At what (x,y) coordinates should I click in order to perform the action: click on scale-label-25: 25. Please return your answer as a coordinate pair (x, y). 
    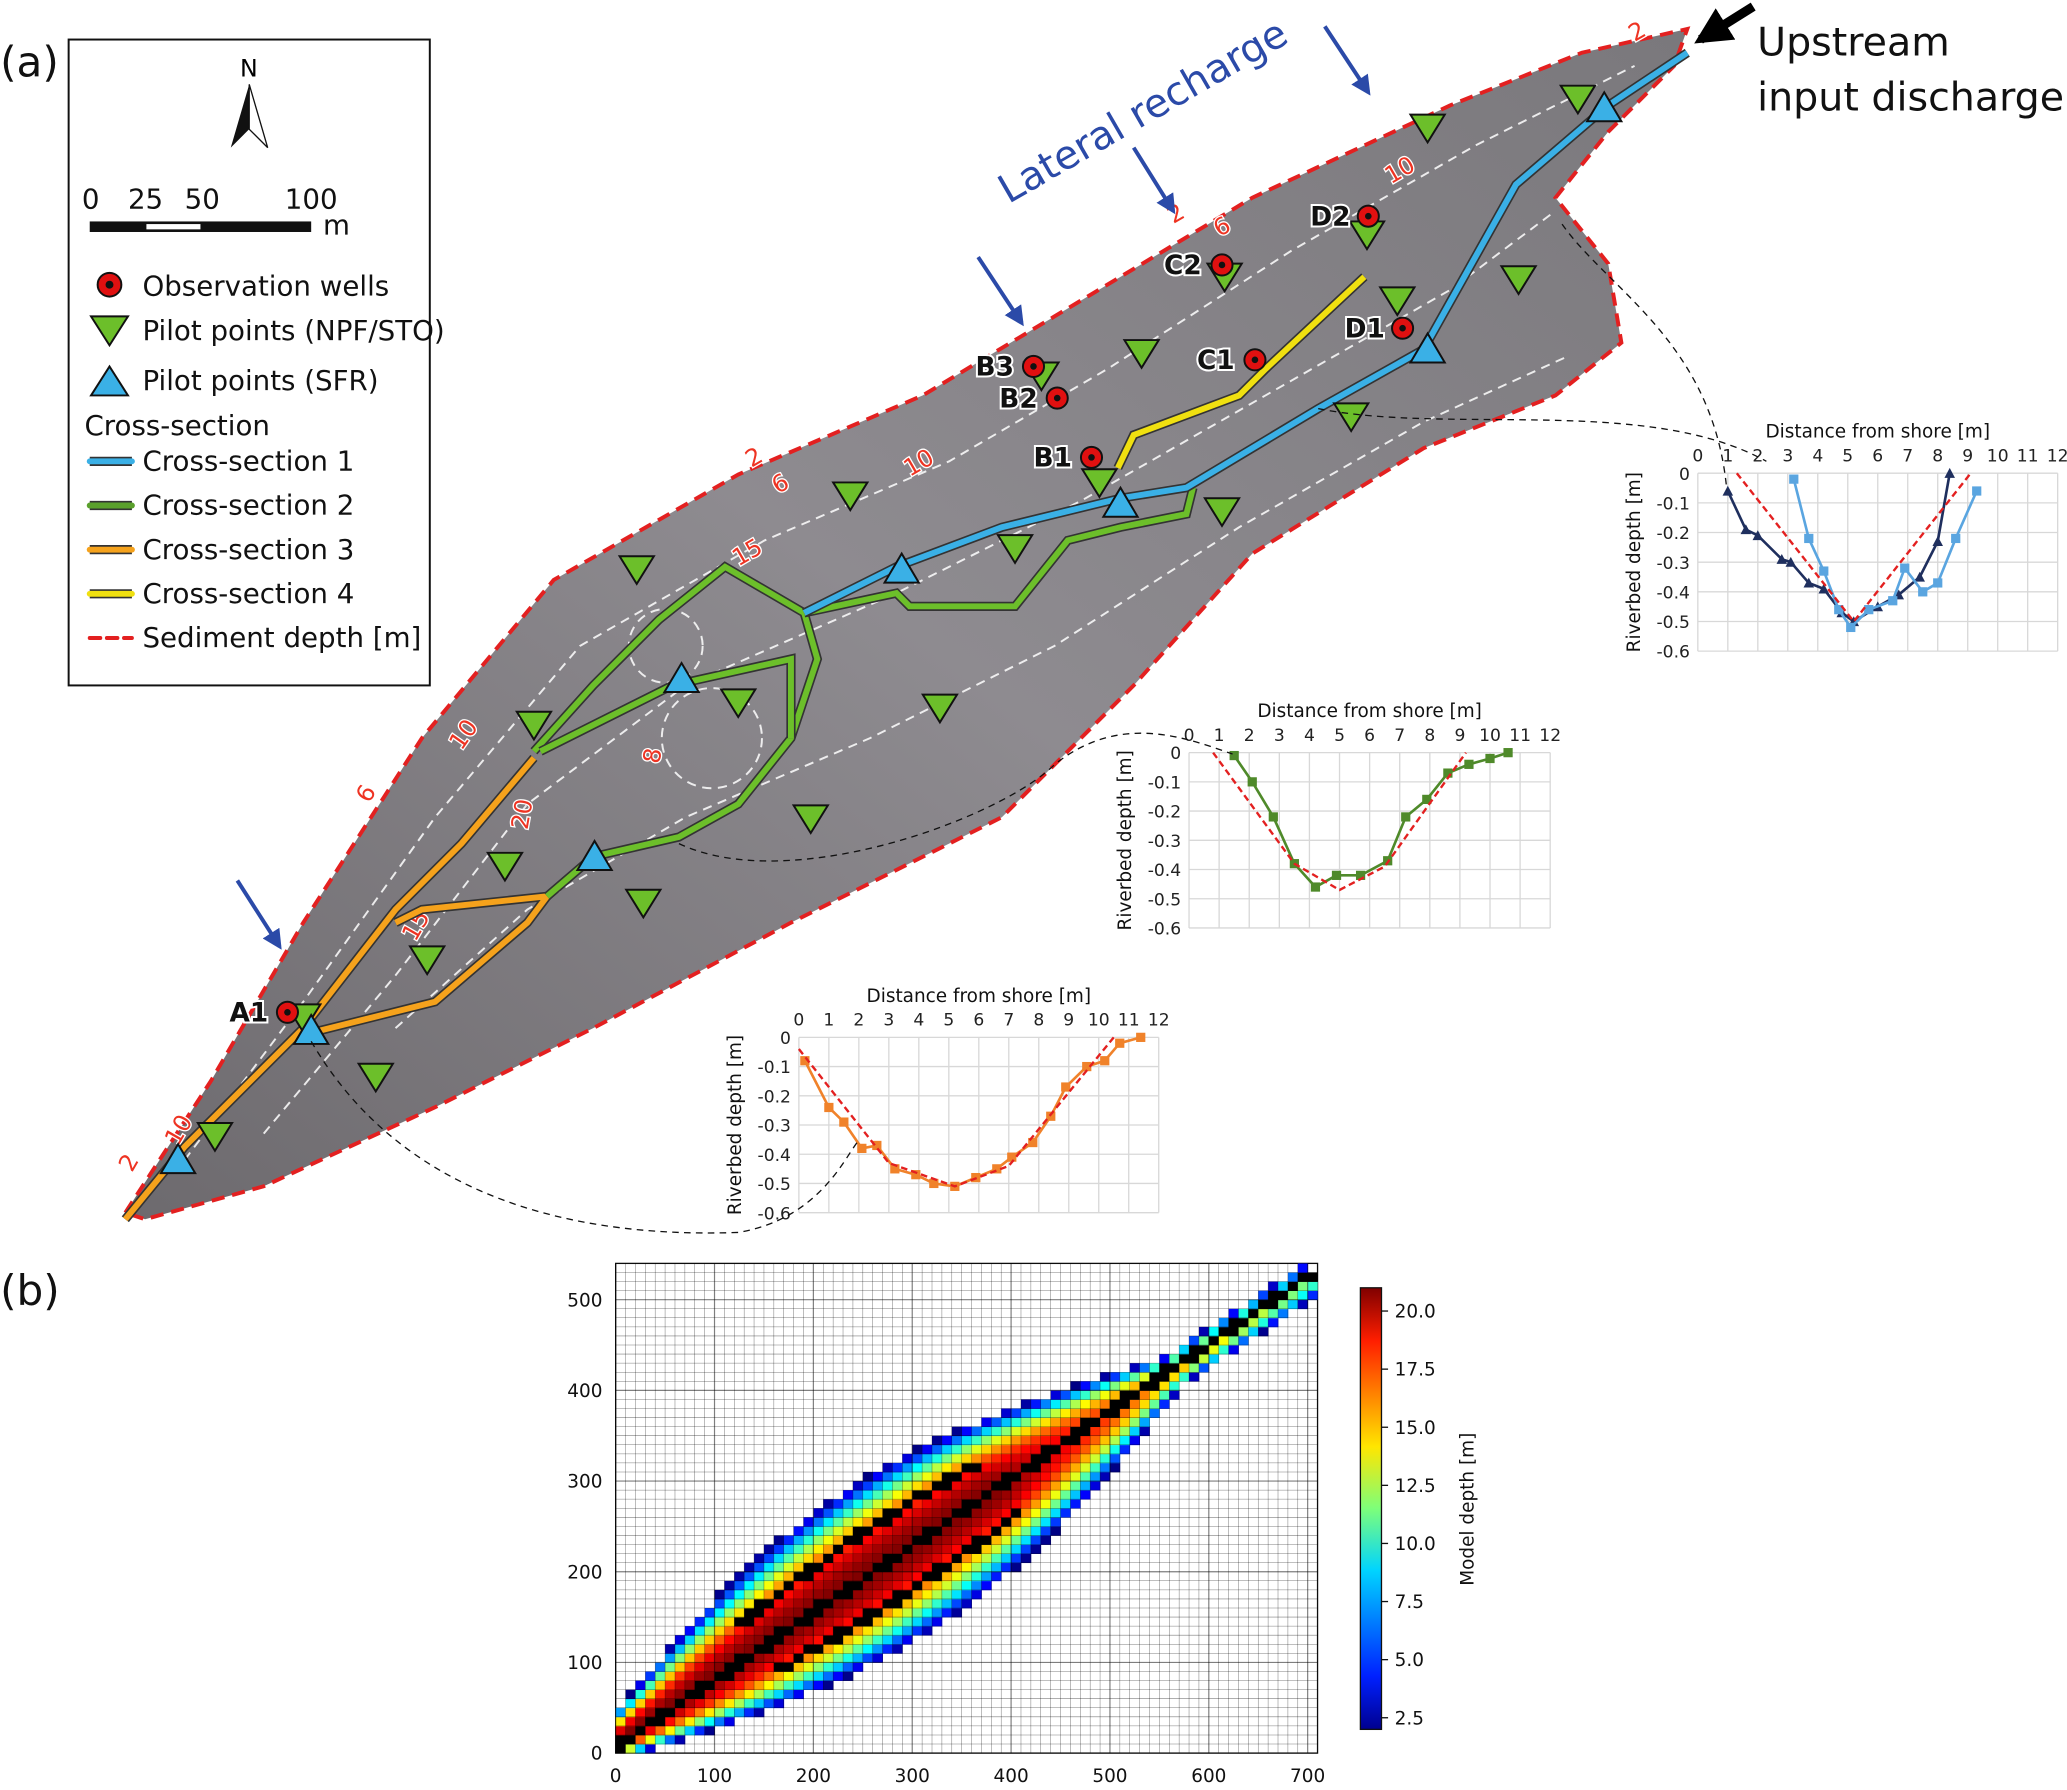
    Looking at the image, I should click on (145, 198).